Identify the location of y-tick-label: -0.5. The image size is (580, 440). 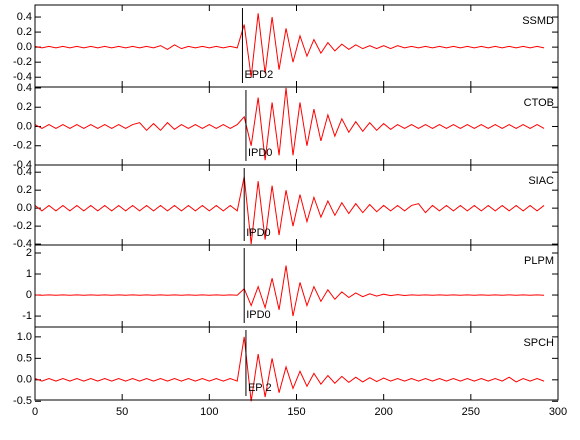
(22, 401).